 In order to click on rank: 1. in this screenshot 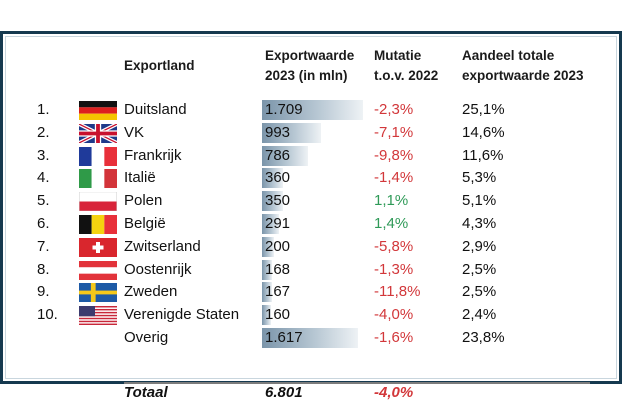, I will do `click(43, 109)`.